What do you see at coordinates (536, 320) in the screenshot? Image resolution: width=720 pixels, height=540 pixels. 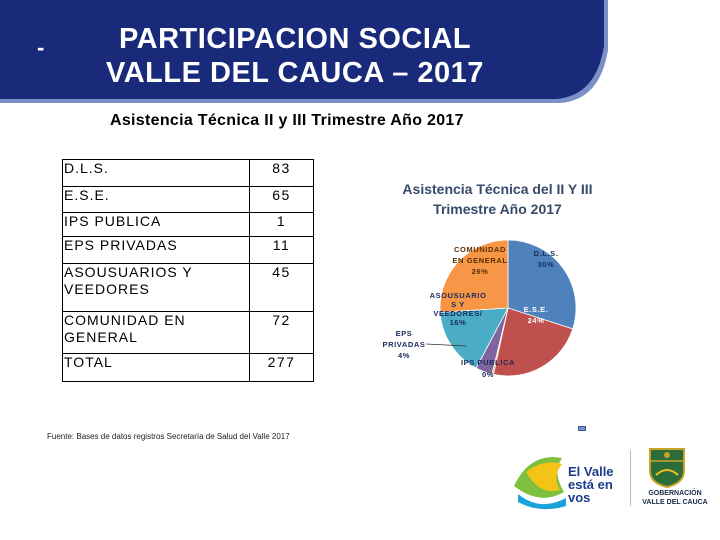 I see `pie-label: 24%` at bounding box center [536, 320].